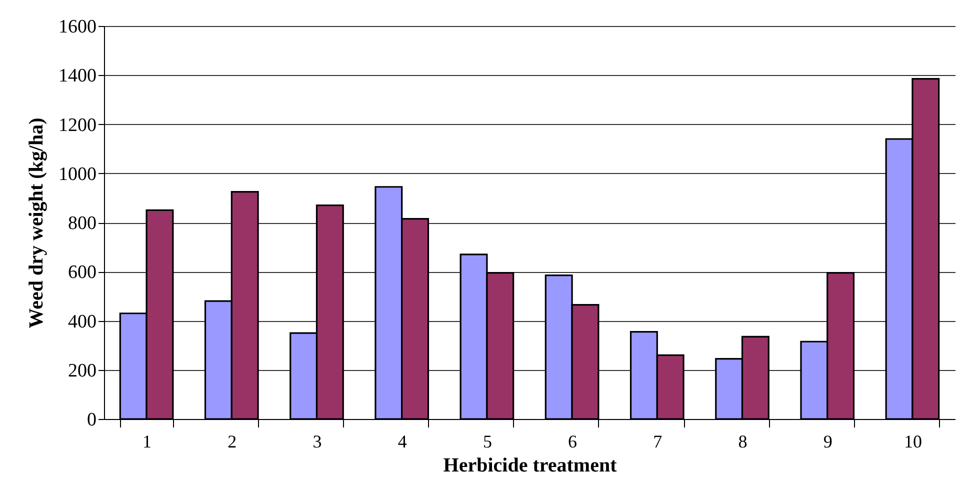 This screenshot has height=484, width=968. Describe the element at coordinates (82, 223) in the screenshot. I see `y-tick-label: 800` at that location.